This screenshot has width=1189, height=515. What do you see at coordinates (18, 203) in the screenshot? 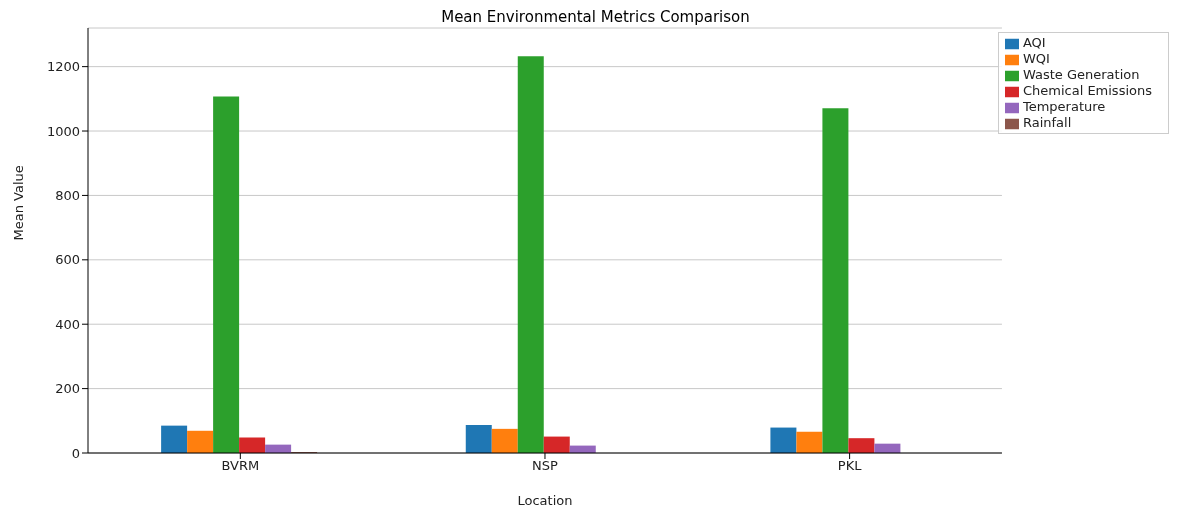
I see `y-axis-title: Mean Value` at bounding box center [18, 203].